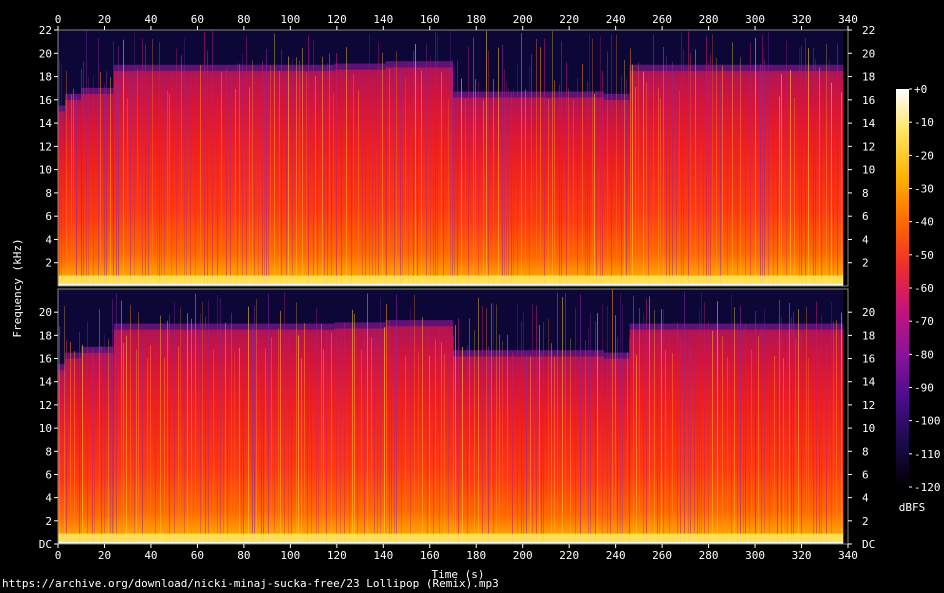  Describe the element at coordinates (451, 280) in the screenshot. I see `bass-band` at that location.